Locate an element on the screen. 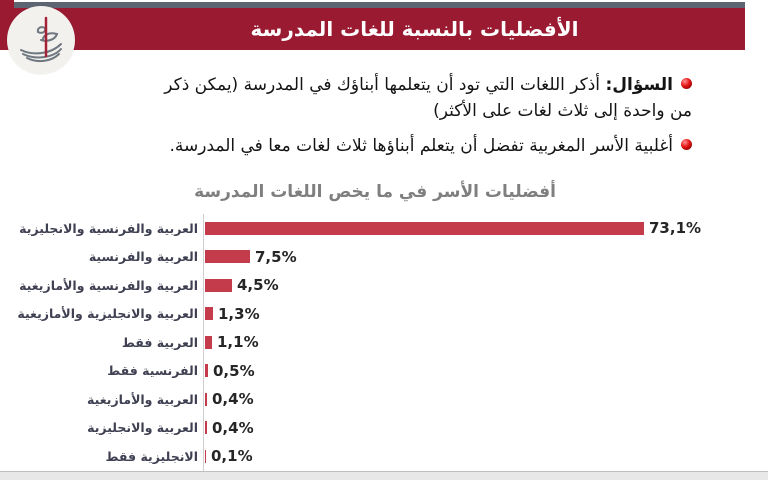  chart-title: أفضليات الأسر في ما يخص اللغات المدرسة is located at coordinates (375, 192).